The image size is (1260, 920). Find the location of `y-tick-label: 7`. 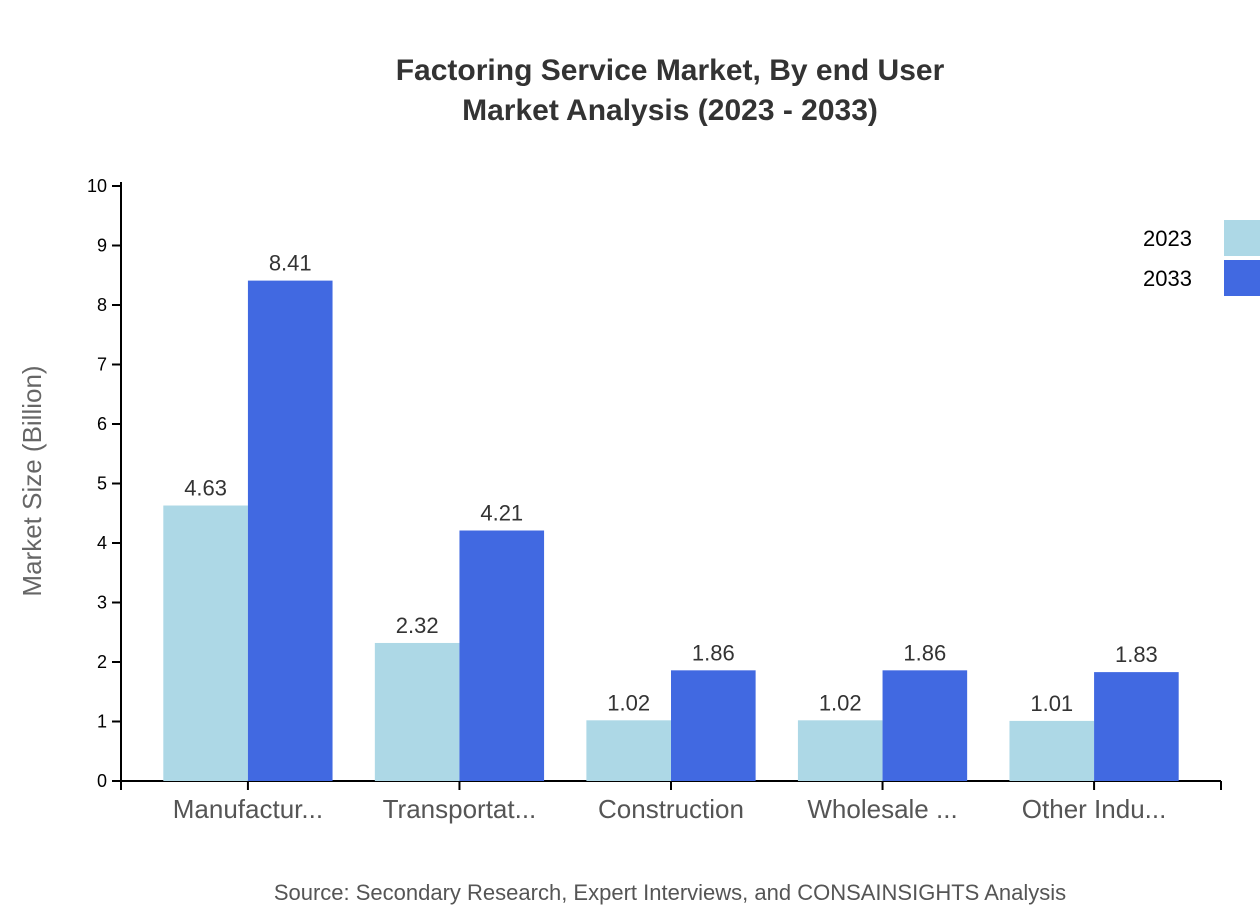

y-tick-label: 7 is located at coordinates (102, 365).